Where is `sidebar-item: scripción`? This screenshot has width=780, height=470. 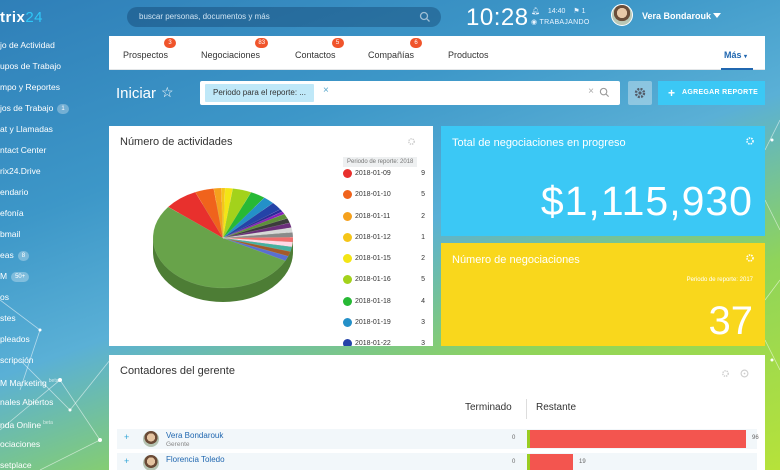 sidebar-item: scripción is located at coordinates (52, 360).